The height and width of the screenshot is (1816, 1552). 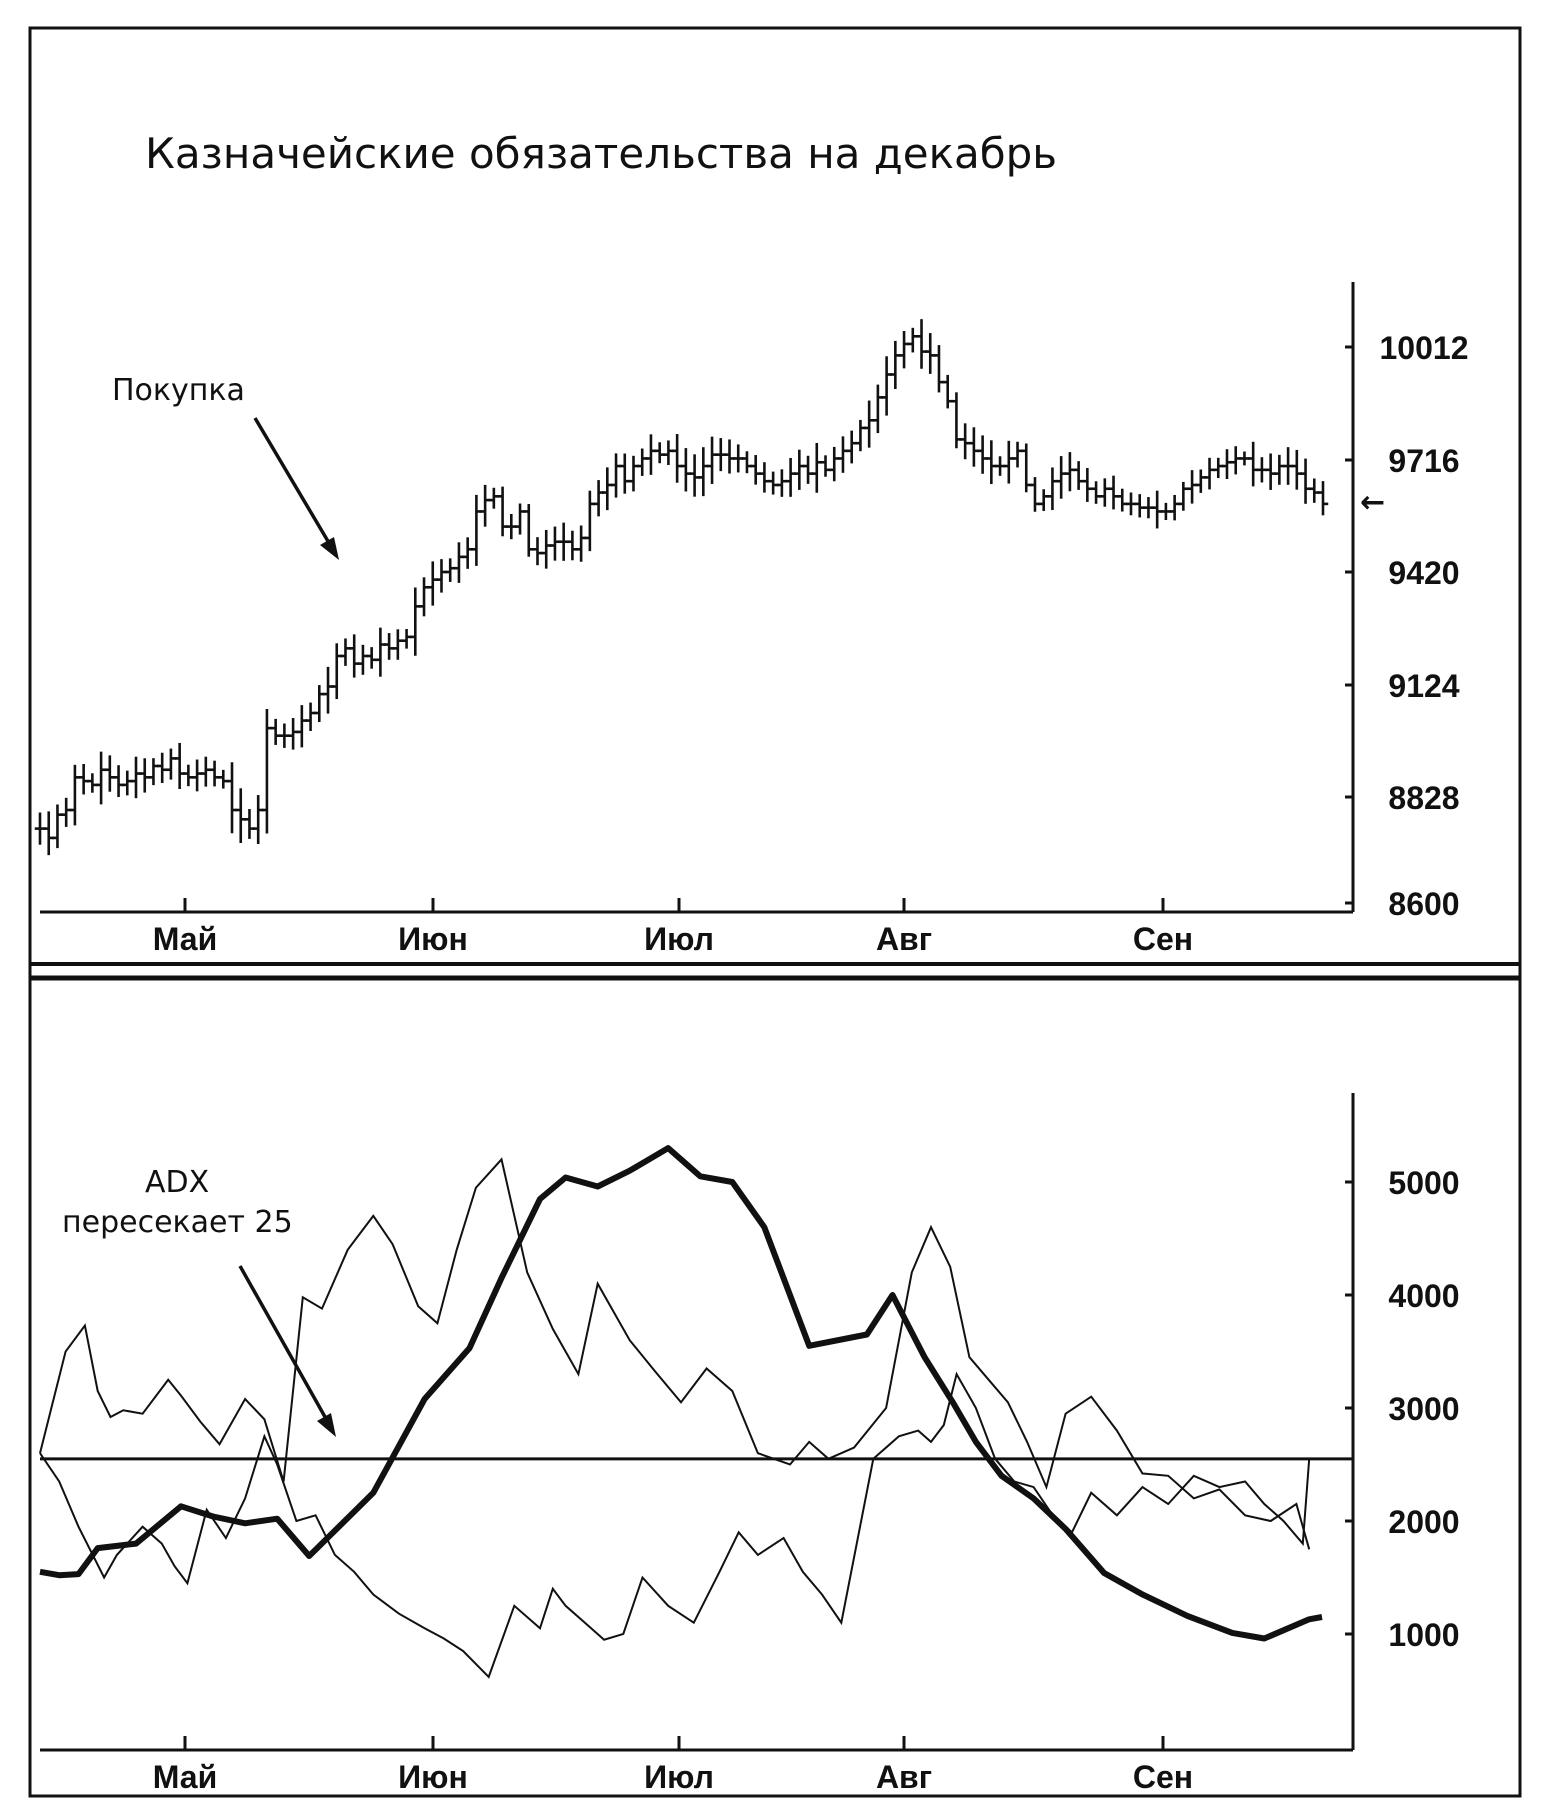 I want to click on indicator-y-tick-label: 3000, so click(x=1423, y=1409).